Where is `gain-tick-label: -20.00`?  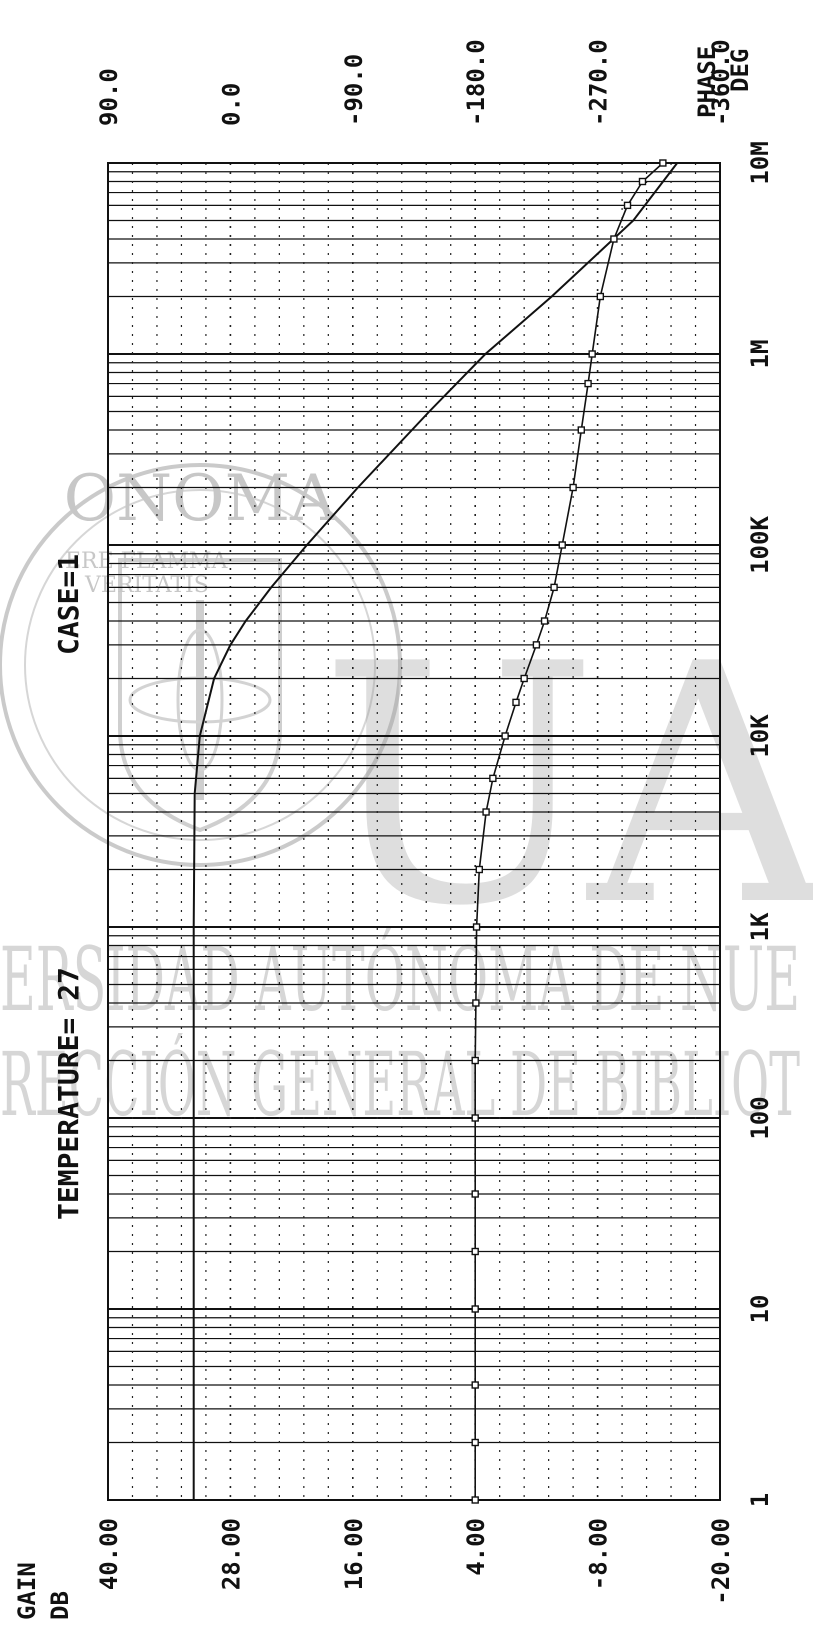
gain-tick-label: -20.00 is located at coordinates (721, 1561).